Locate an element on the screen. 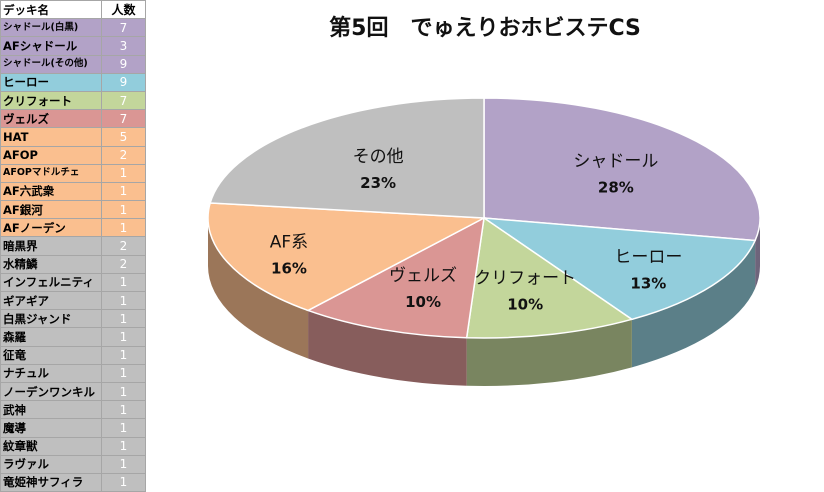  deck-name-cell: インフェルニティ is located at coordinates (51, 282).